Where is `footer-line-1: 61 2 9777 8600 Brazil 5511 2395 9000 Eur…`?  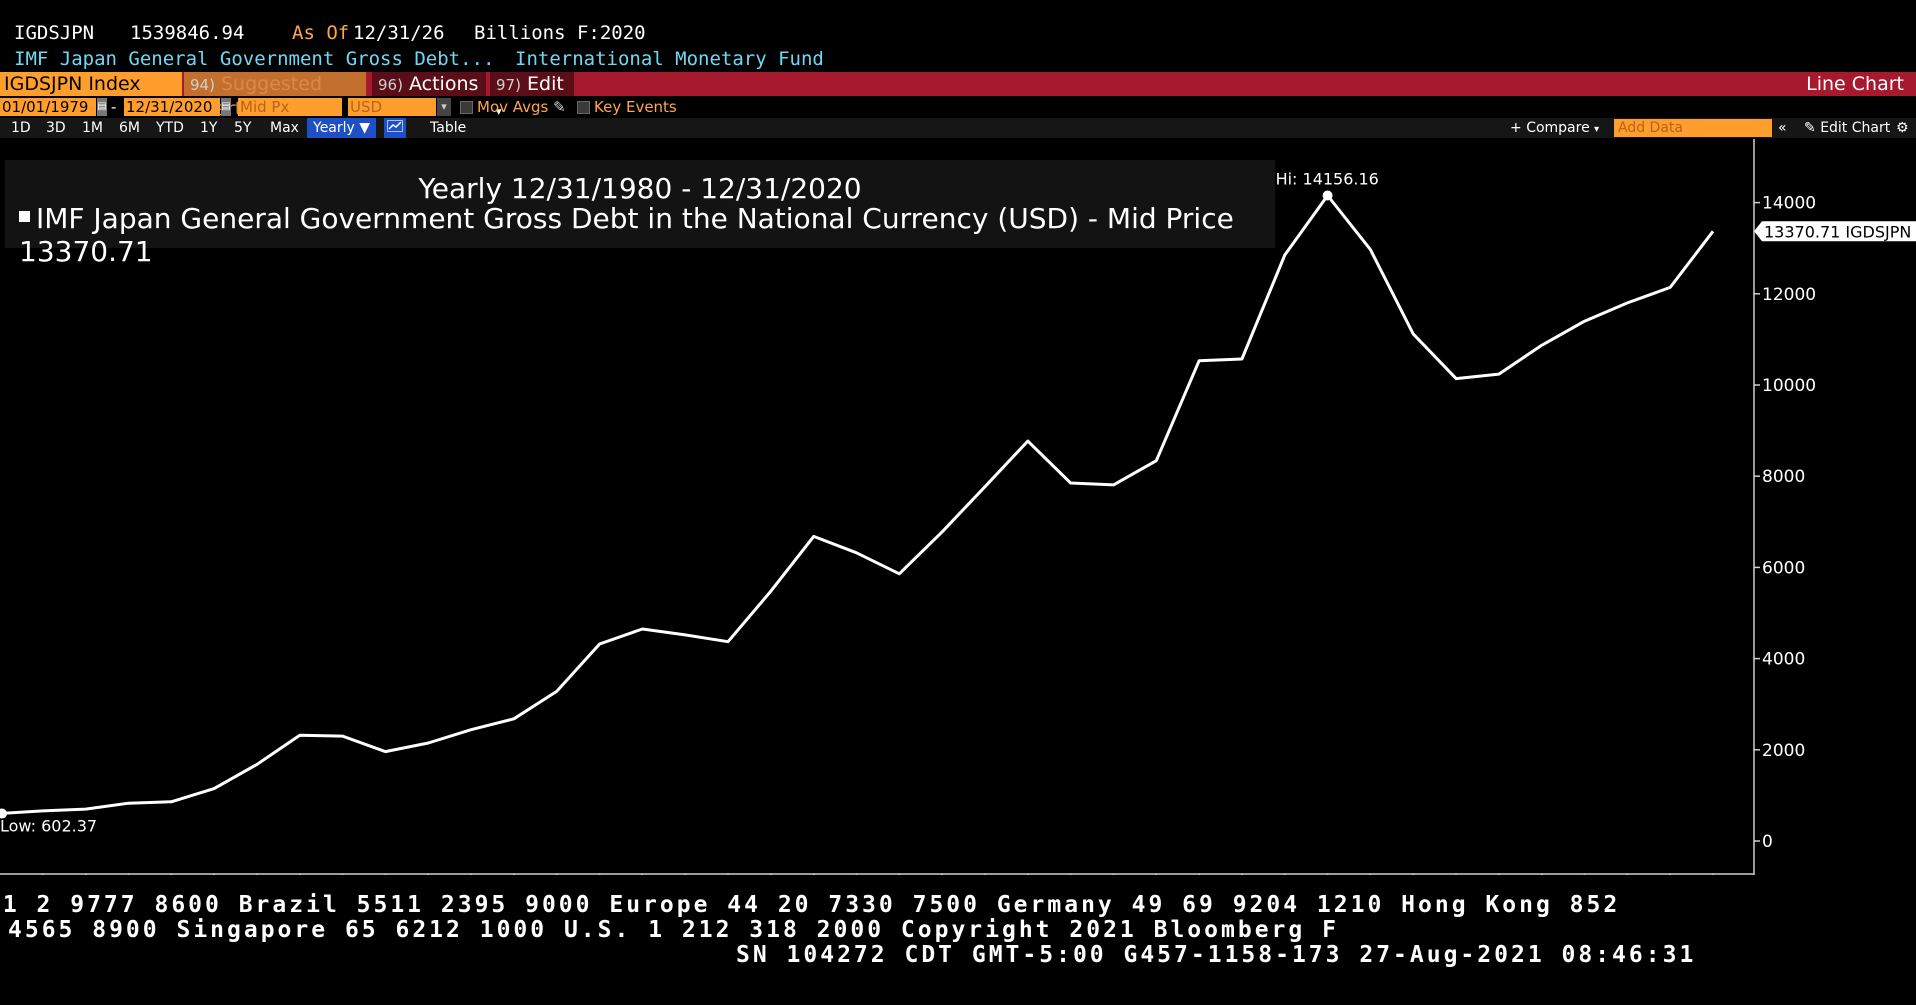
footer-line-1: 61 2 9777 8600 Brazil 5511 2395 9000 Eur… is located at coordinates (810, 905).